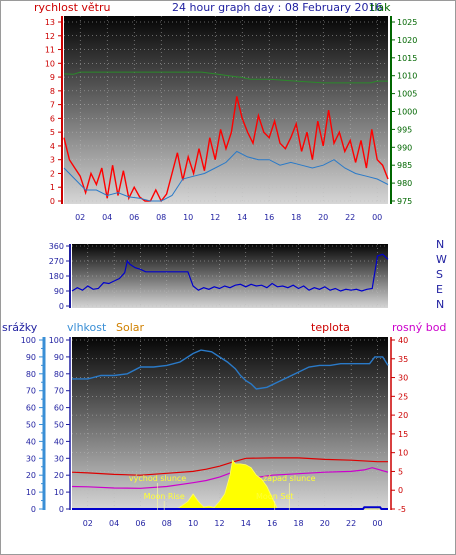  I want to click on wind-axis-tick-label: 5, so click(52, 132).